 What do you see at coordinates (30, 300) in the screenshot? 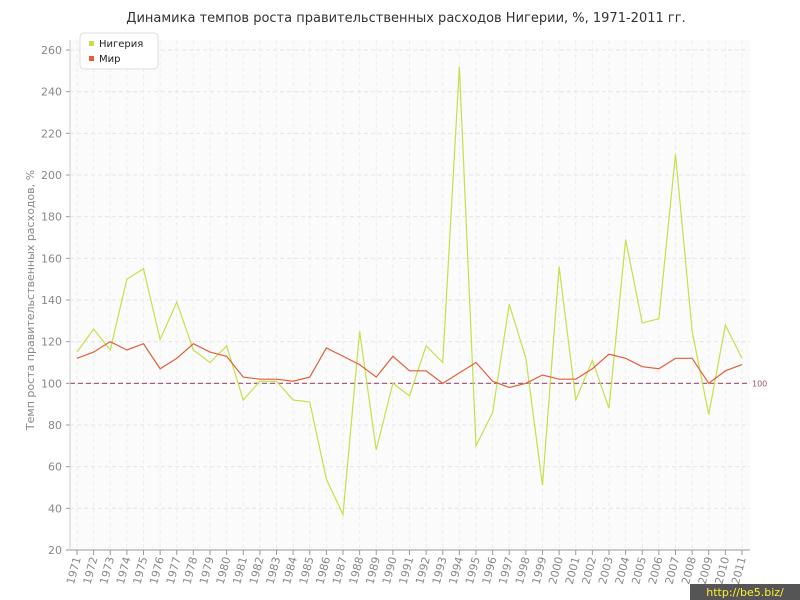
I see `y-axis-label: Темп роста правительственных расходов, %` at bounding box center [30, 300].